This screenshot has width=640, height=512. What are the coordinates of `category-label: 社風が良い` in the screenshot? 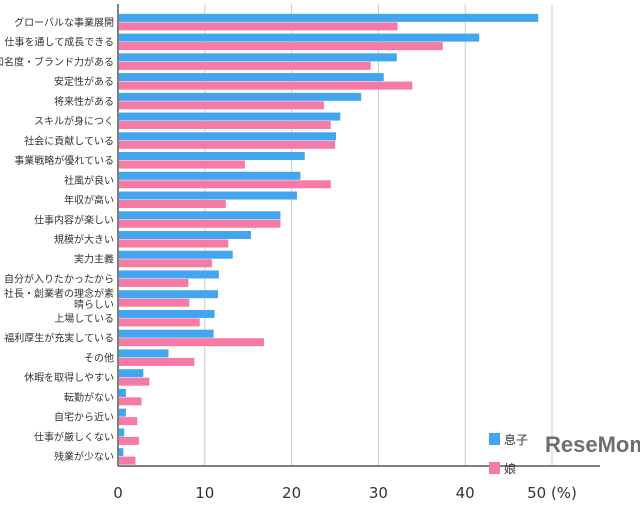 It's located at (89, 180).